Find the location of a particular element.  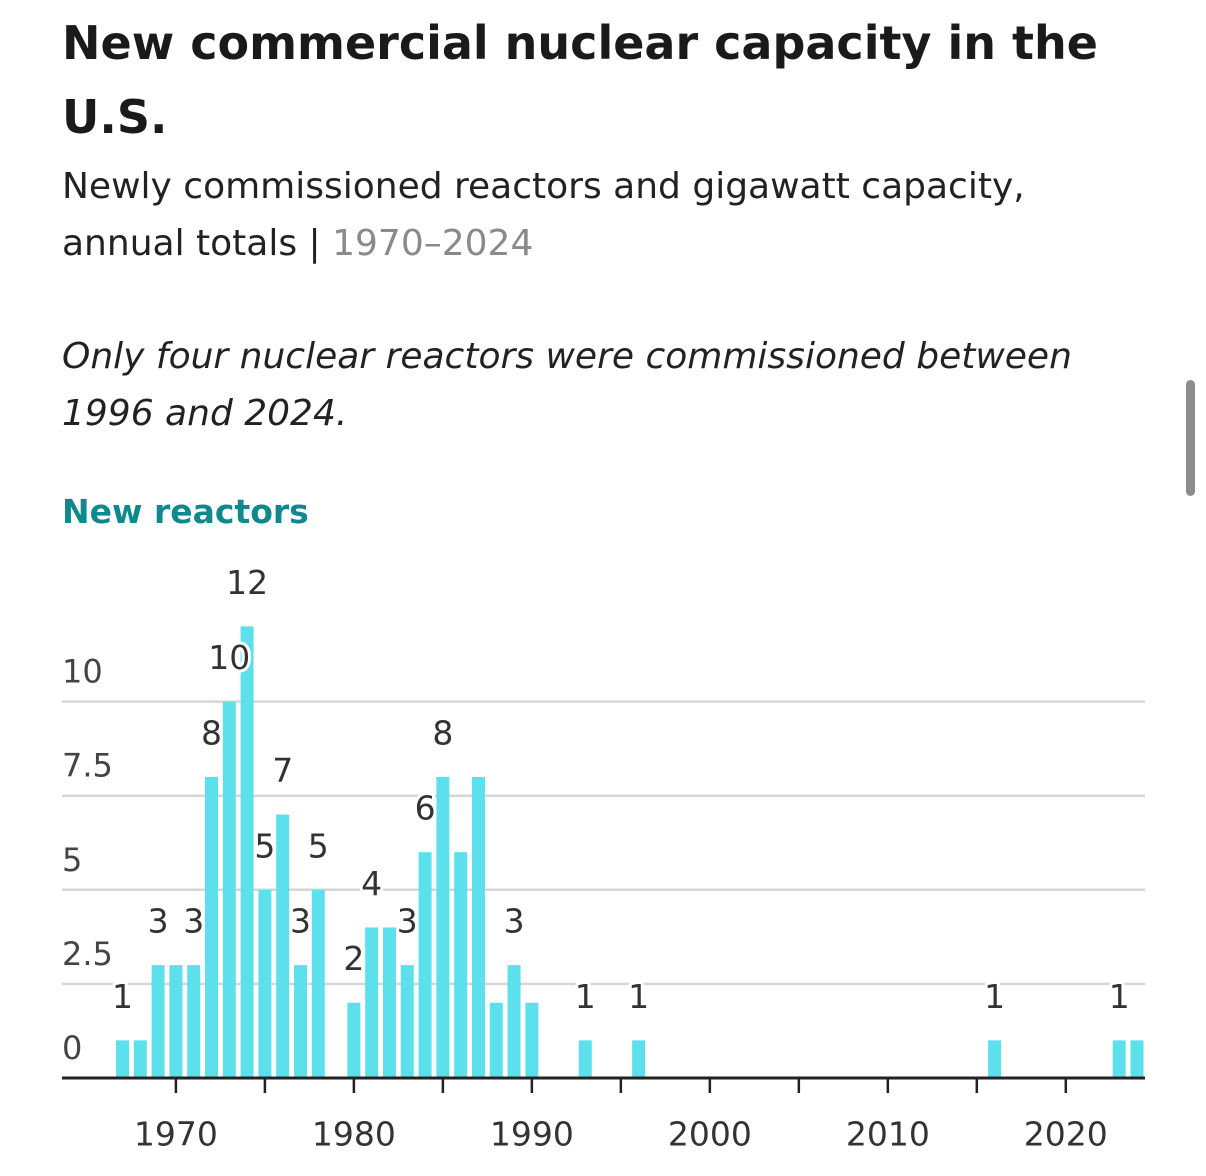

x-tick-label: 1970 is located at coordinates (176, 1134).